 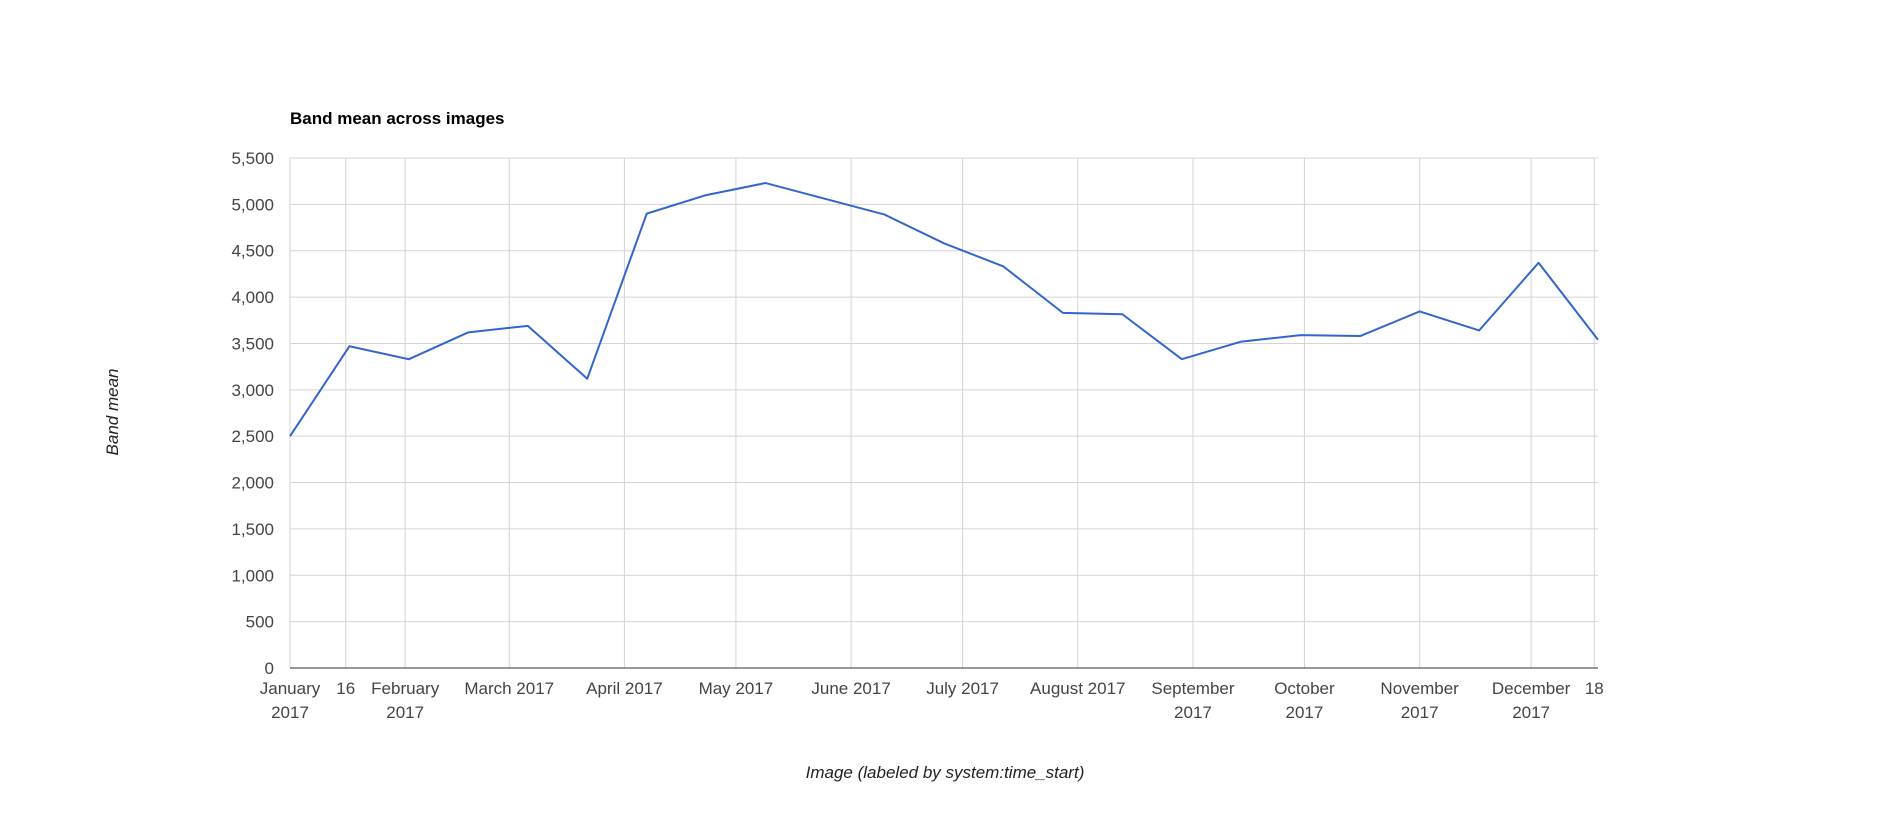 What do you see at coordinates (252, 390) in the screenshot?
I see `y-tick-label: 3,000` at bounding box center [252, 390].